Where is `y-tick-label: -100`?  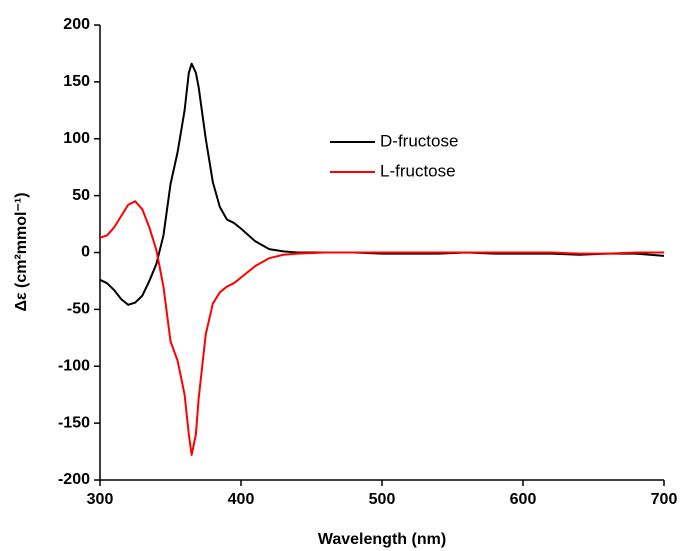 y-tick-label: -100 is located at coordinates (74, 365).